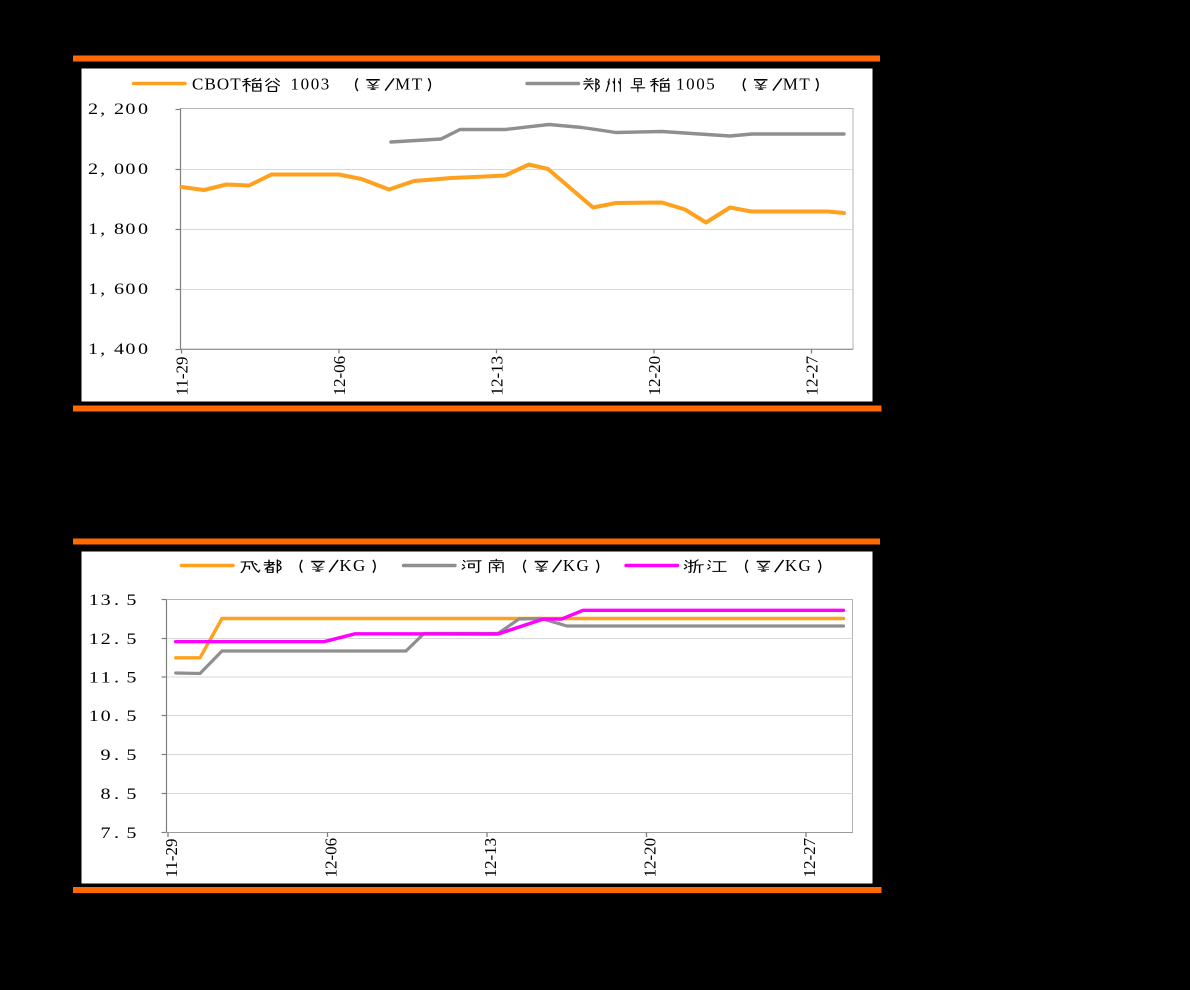 Image resolution: width=1190 pixels, height=990 pixels. Describe the element at coordinates (118, 348) in the screenshot. I see `svg-text: 1,400` at that location.